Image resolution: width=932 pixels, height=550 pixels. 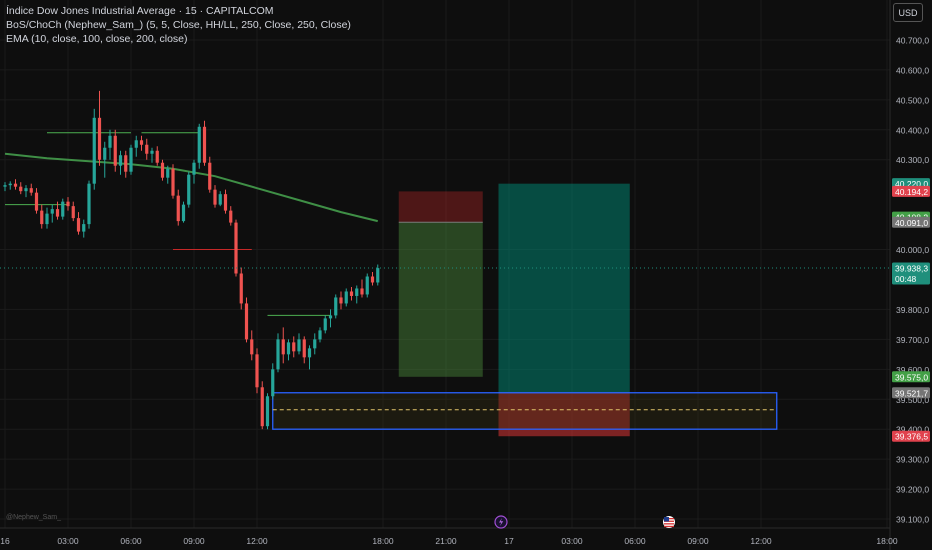 What do you see at coordinates (509, 541) in the screenshot?
I see `time-tick-label: 17` at bounding box center [509, 541].